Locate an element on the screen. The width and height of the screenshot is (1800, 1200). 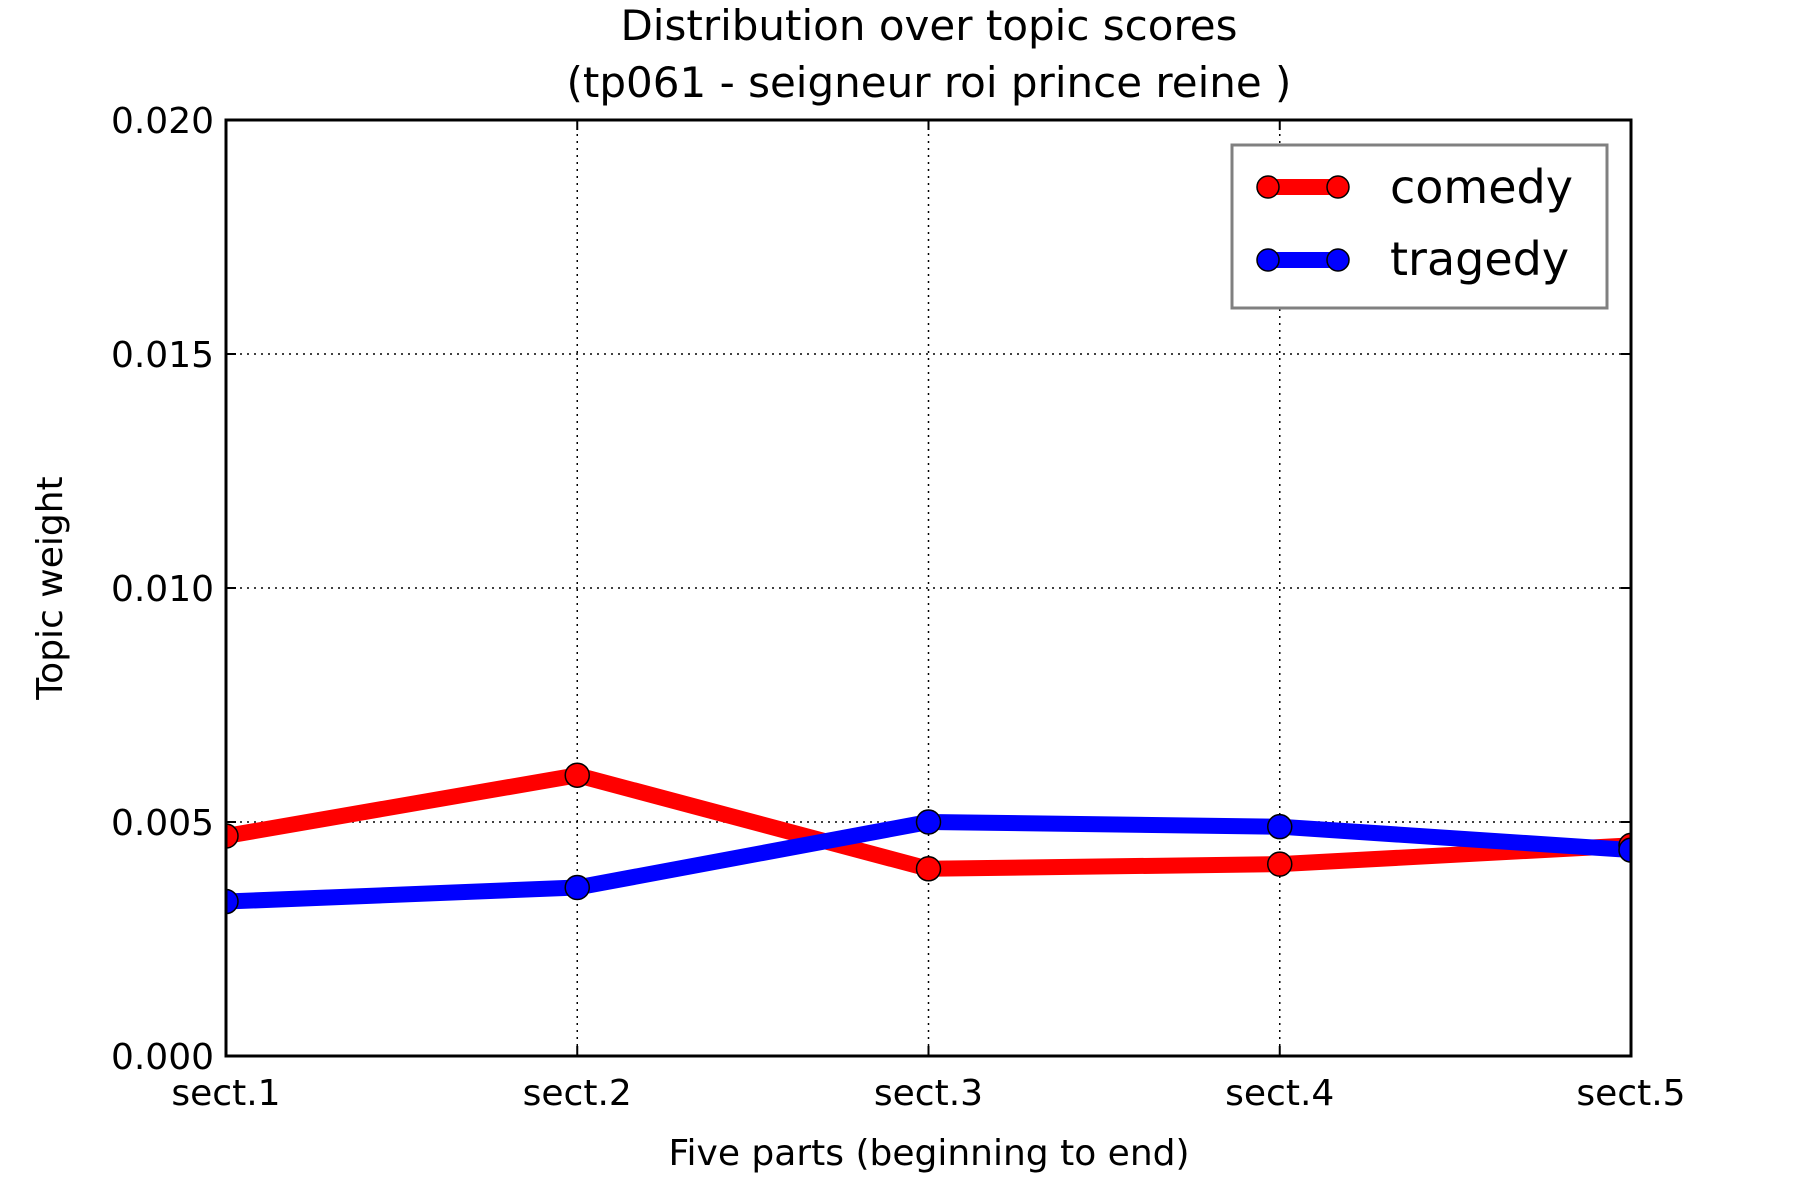
x-tick-label: sect.4 is located at coordinates (1279, 1093).